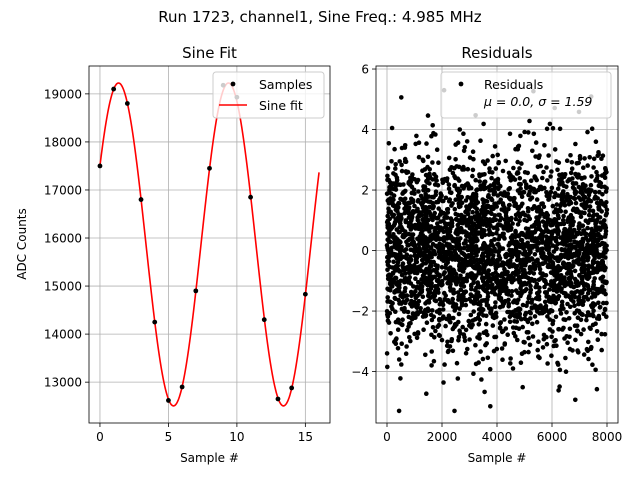 The width and height of the screenshot is (640, 484). What do you see at coordinates (22, 244) in the screenshot?
I see `sine-fit-ylabel: ADC Counts` at bounding box center [22, 244].